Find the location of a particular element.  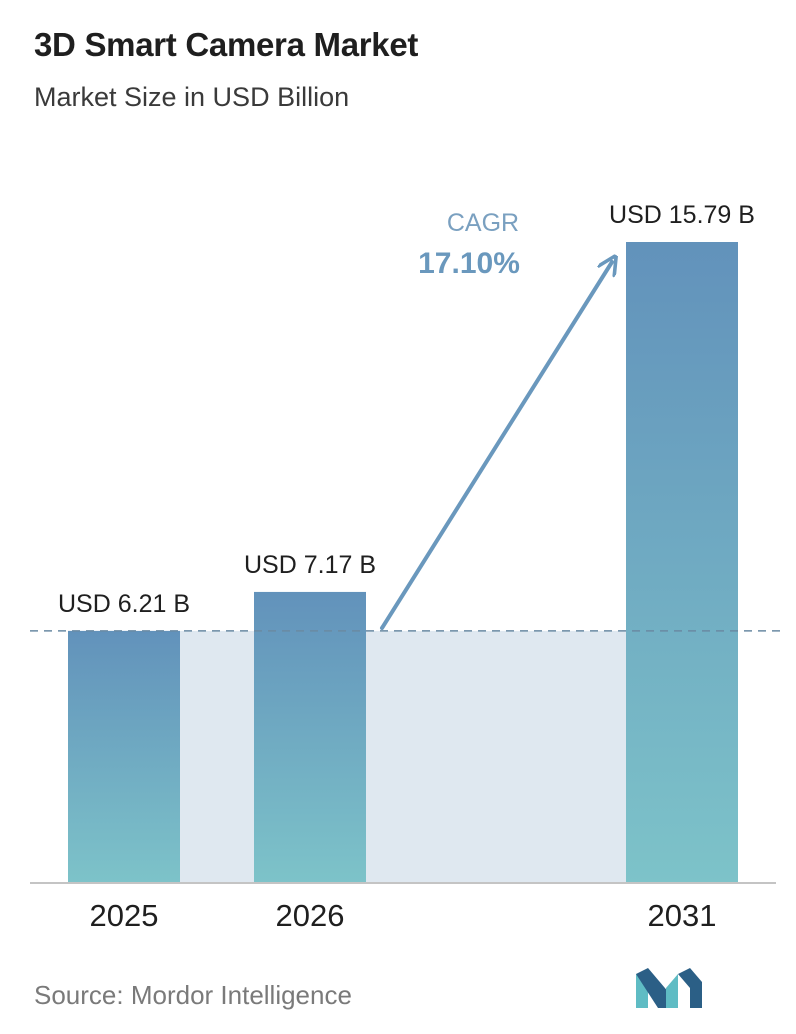

bar-2031 is located at coordinates (682, 562).